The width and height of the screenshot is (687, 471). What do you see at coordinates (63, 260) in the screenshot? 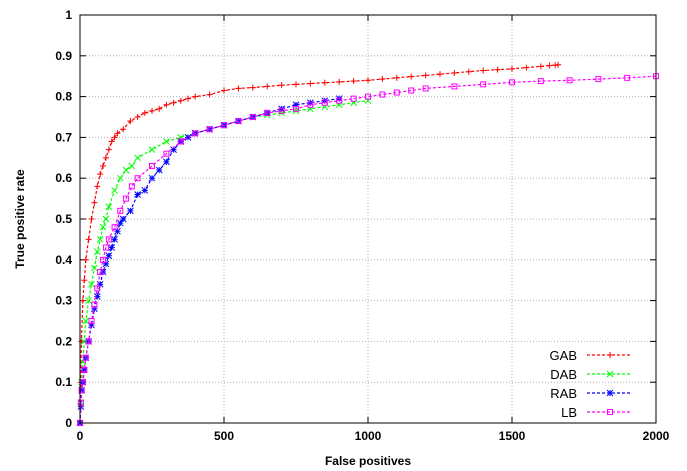
I see `y-tick-label: 0.4` at bounding box center [63, 260].